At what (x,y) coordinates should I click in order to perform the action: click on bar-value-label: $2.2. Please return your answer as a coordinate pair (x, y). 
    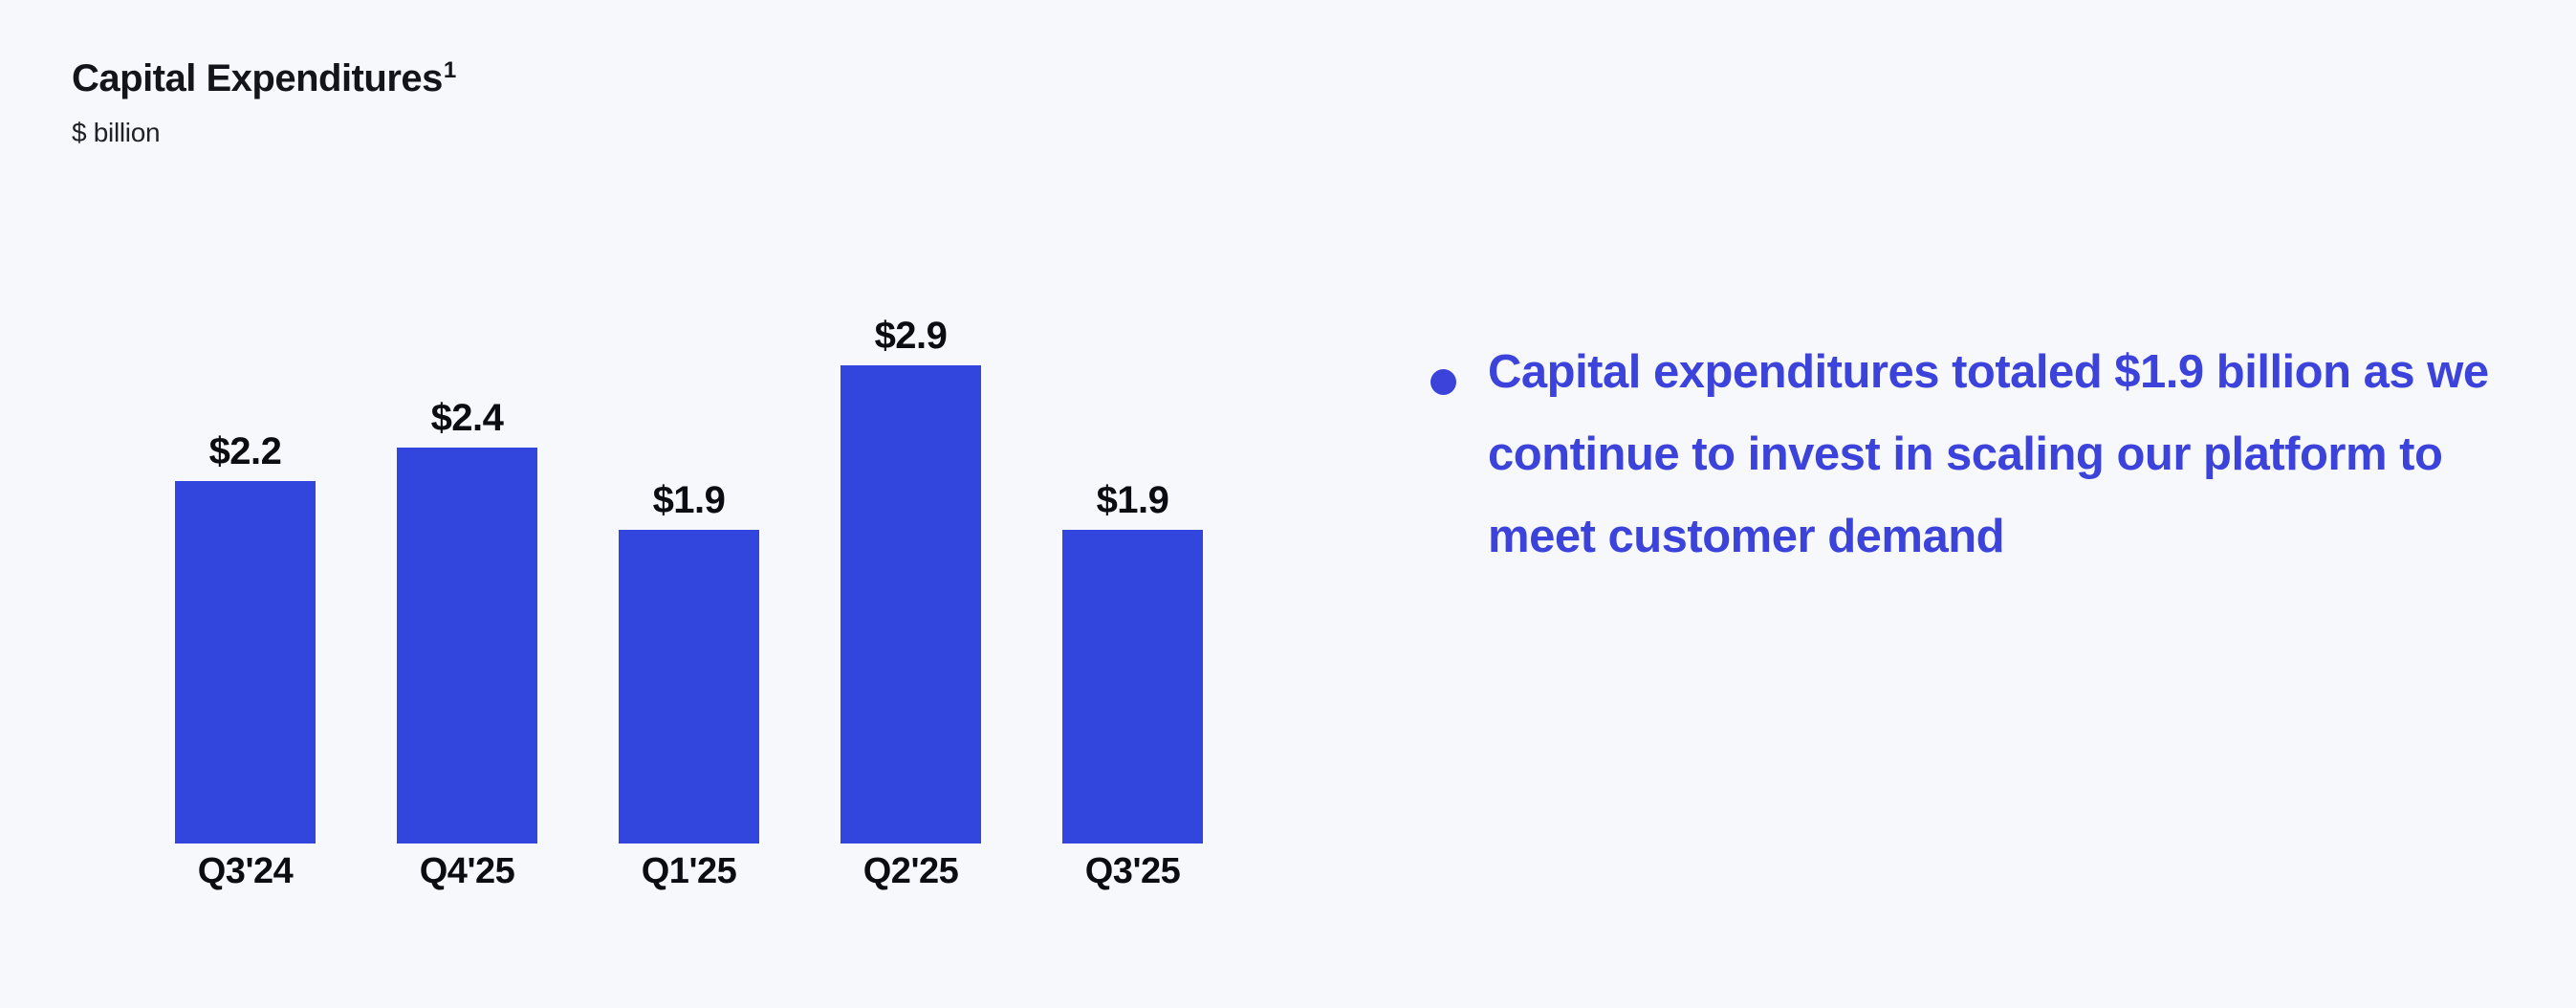
    Looking at the image, I should click on (245, 451).